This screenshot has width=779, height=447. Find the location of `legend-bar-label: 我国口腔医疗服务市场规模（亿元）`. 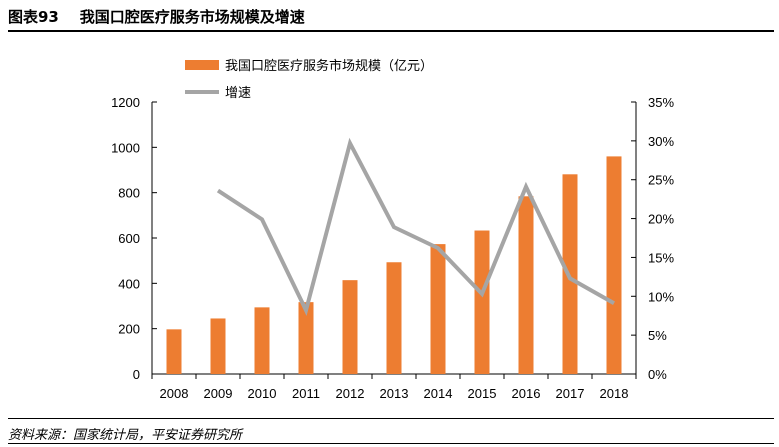

legend-bar-label: 我国口腔医疗服务市场规模（亿元） is located at coordinates (329, 65).